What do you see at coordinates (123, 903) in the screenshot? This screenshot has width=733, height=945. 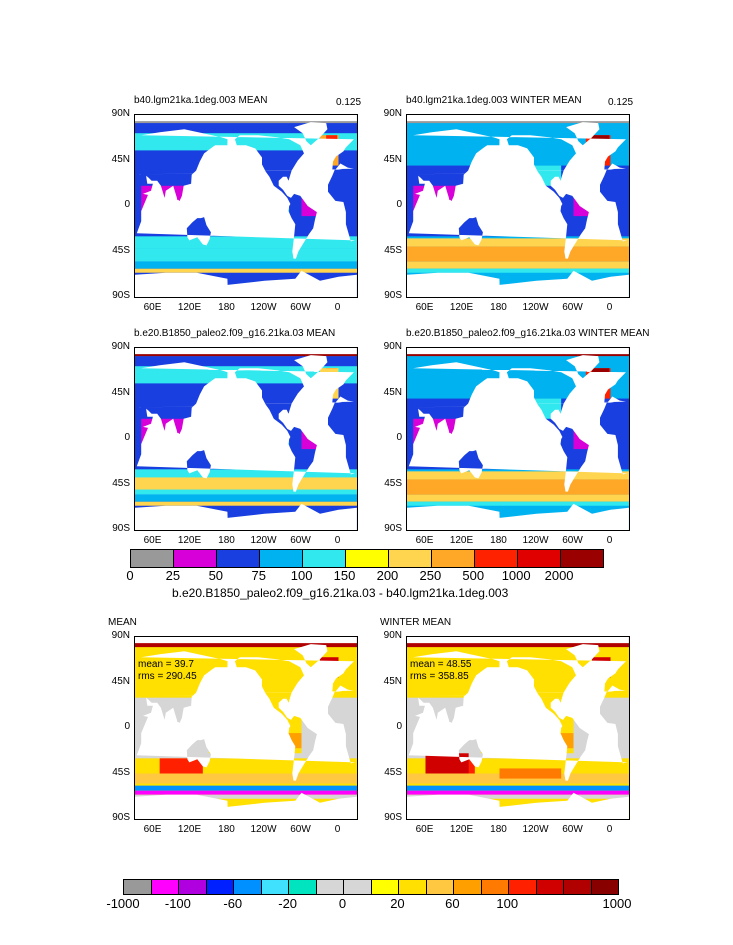 I see `colorbar-label: -1000` at bounding box center [123, 903].